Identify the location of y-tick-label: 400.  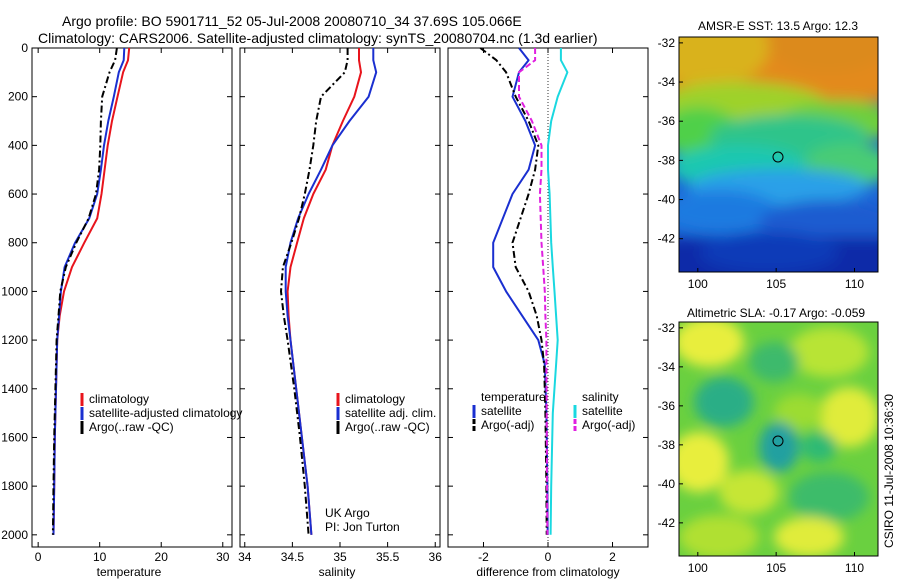
(18, 145).